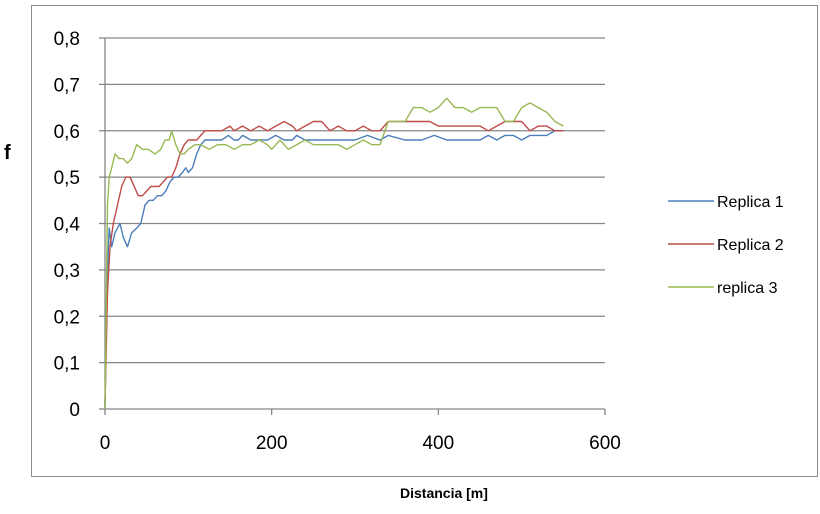  Describe the element at coordinates (605, 443) in the screenshot. I see `x-tick-label: 600` at that location.